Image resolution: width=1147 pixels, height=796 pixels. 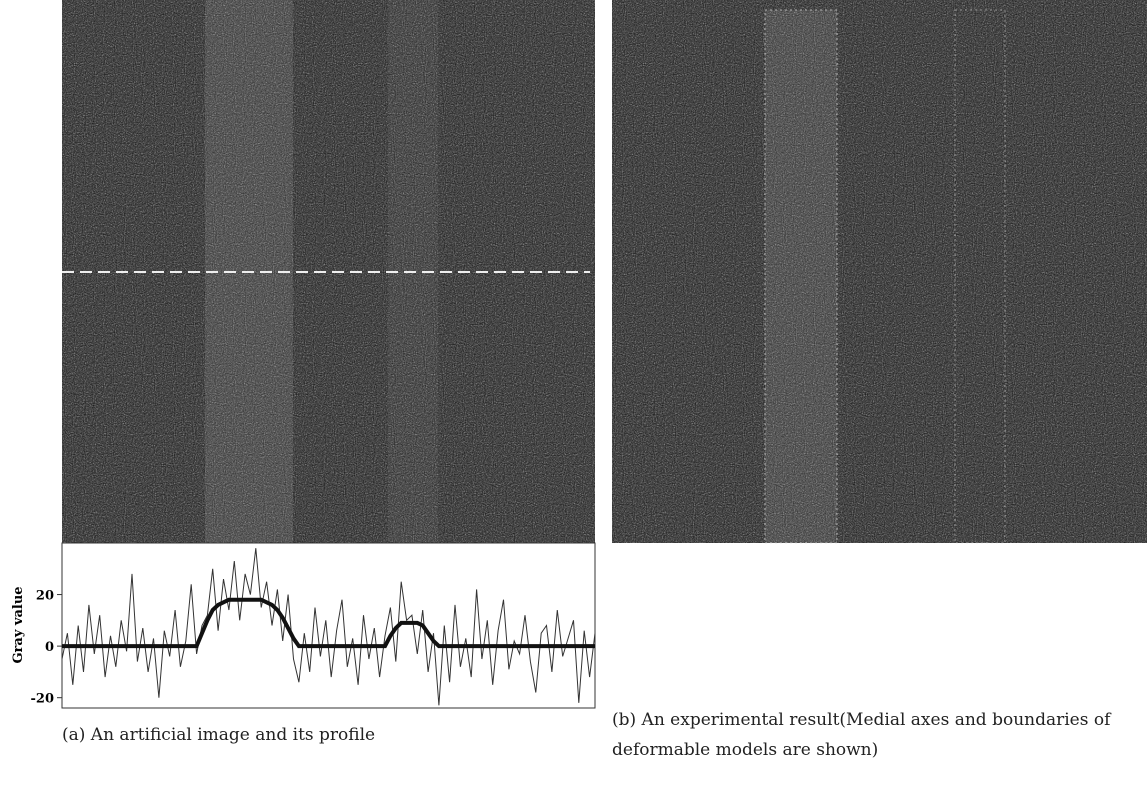 I want to click on profile-line, so click(x=328, y=627).